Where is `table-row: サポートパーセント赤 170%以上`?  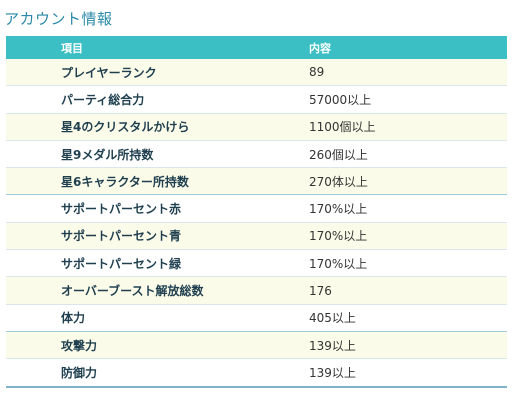 table-row: サポートパーセント赤 170%以上 is located at coordinates (256, 208).